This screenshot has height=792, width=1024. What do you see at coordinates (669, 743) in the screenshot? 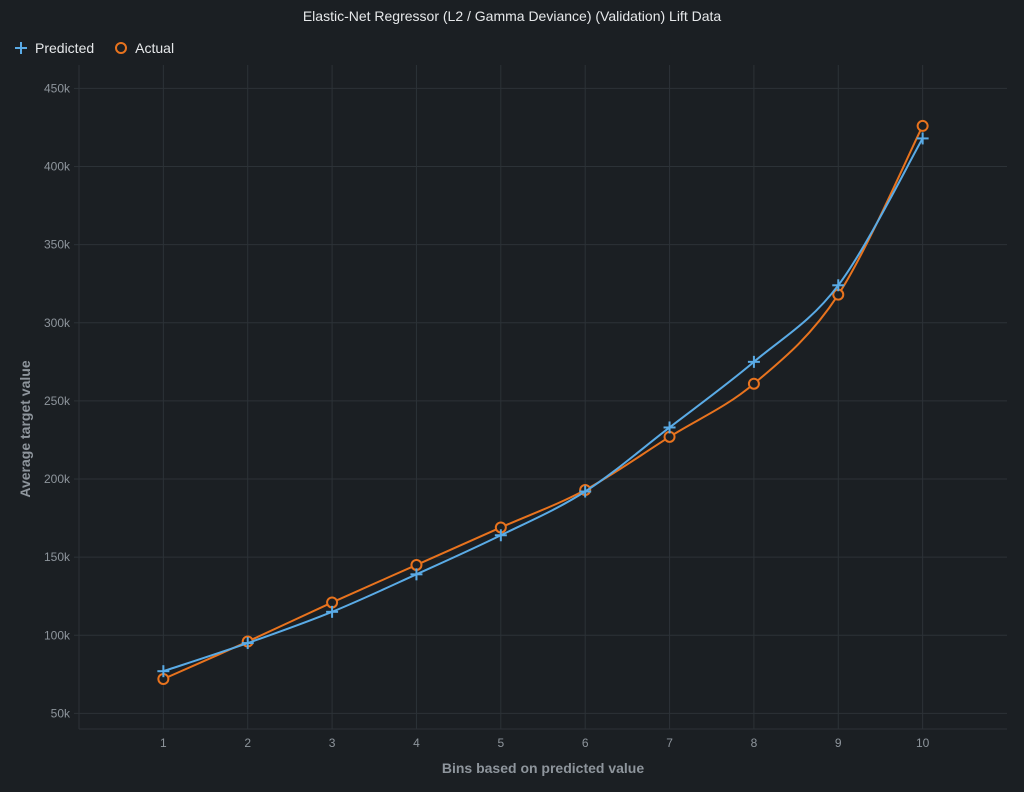
I see `x-tick-label: 7` at bounding box center [669, 743].